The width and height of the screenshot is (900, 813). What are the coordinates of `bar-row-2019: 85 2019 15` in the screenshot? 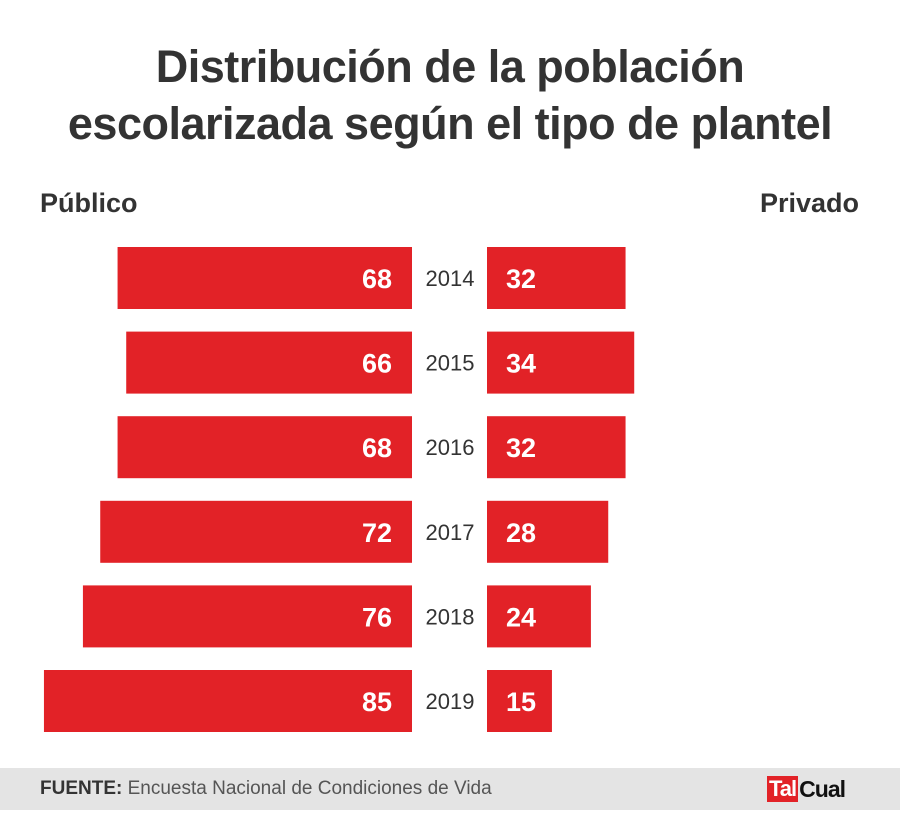 It's located at (297, 701).